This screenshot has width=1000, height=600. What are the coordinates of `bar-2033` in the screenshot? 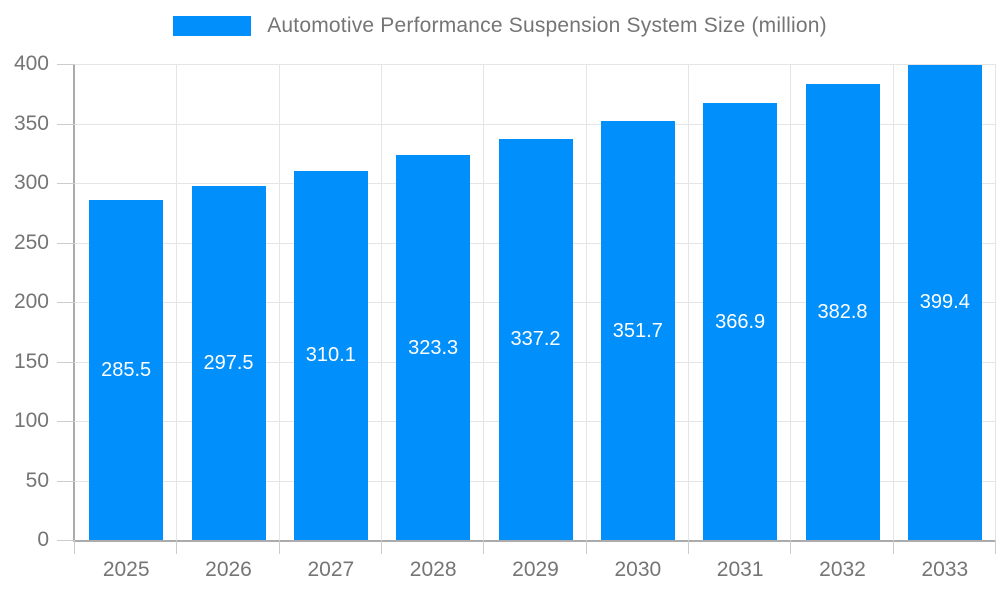 It's located at (944, 302).